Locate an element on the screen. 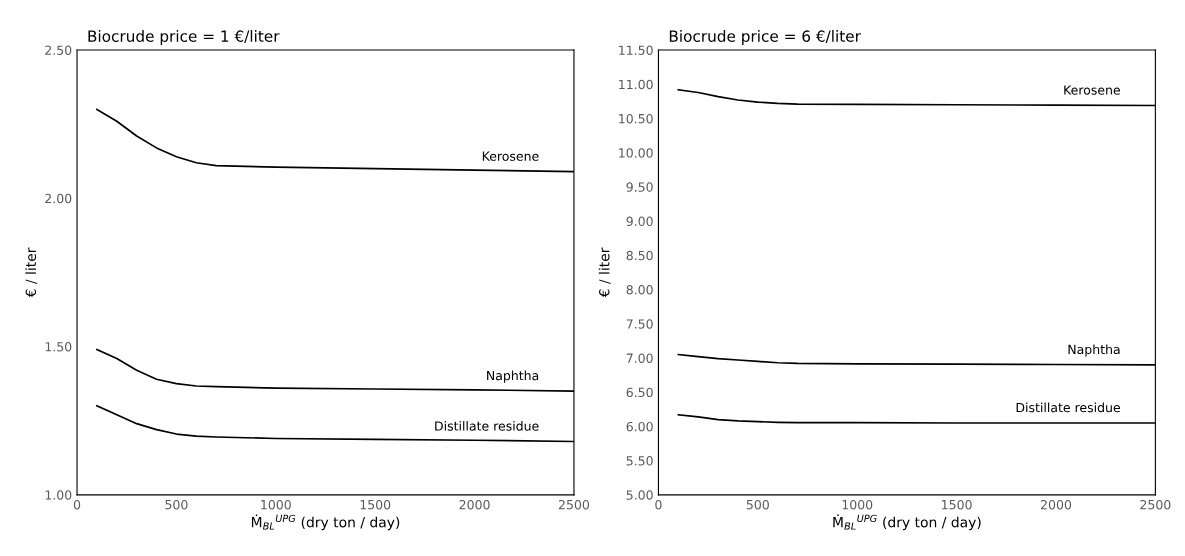 This screenshot has width=1185, height=556. y-tick-label: 6.50 is located at coordinates (639, 392).